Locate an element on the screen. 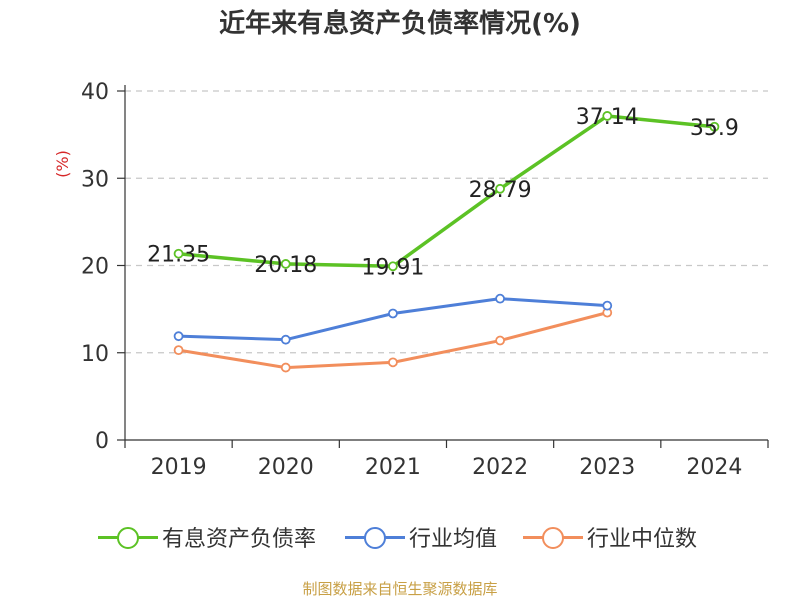 This screenshot has height=600, width=800. y-tick-label: 40 is located at coordinates (95, 92).